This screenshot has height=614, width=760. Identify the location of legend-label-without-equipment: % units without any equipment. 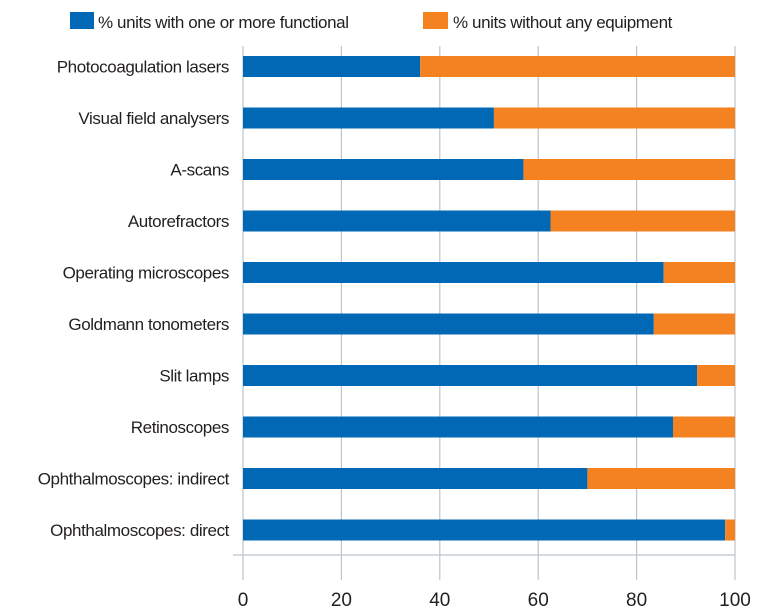
(563, 22).